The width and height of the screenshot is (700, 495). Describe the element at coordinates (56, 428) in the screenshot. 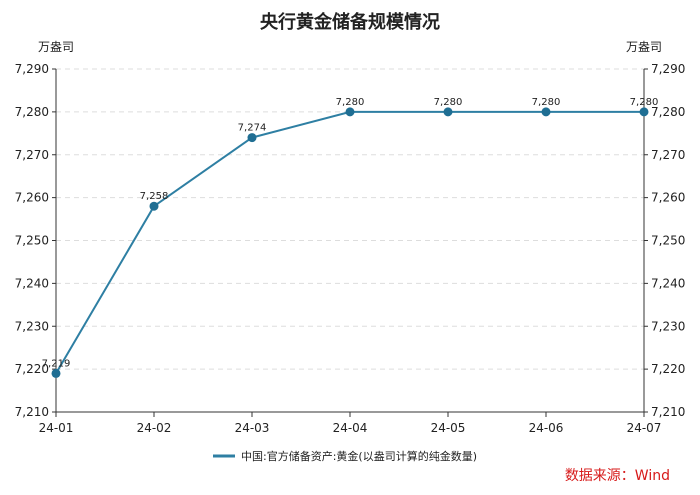

I see `x-tick-label: 24-01` at that location.